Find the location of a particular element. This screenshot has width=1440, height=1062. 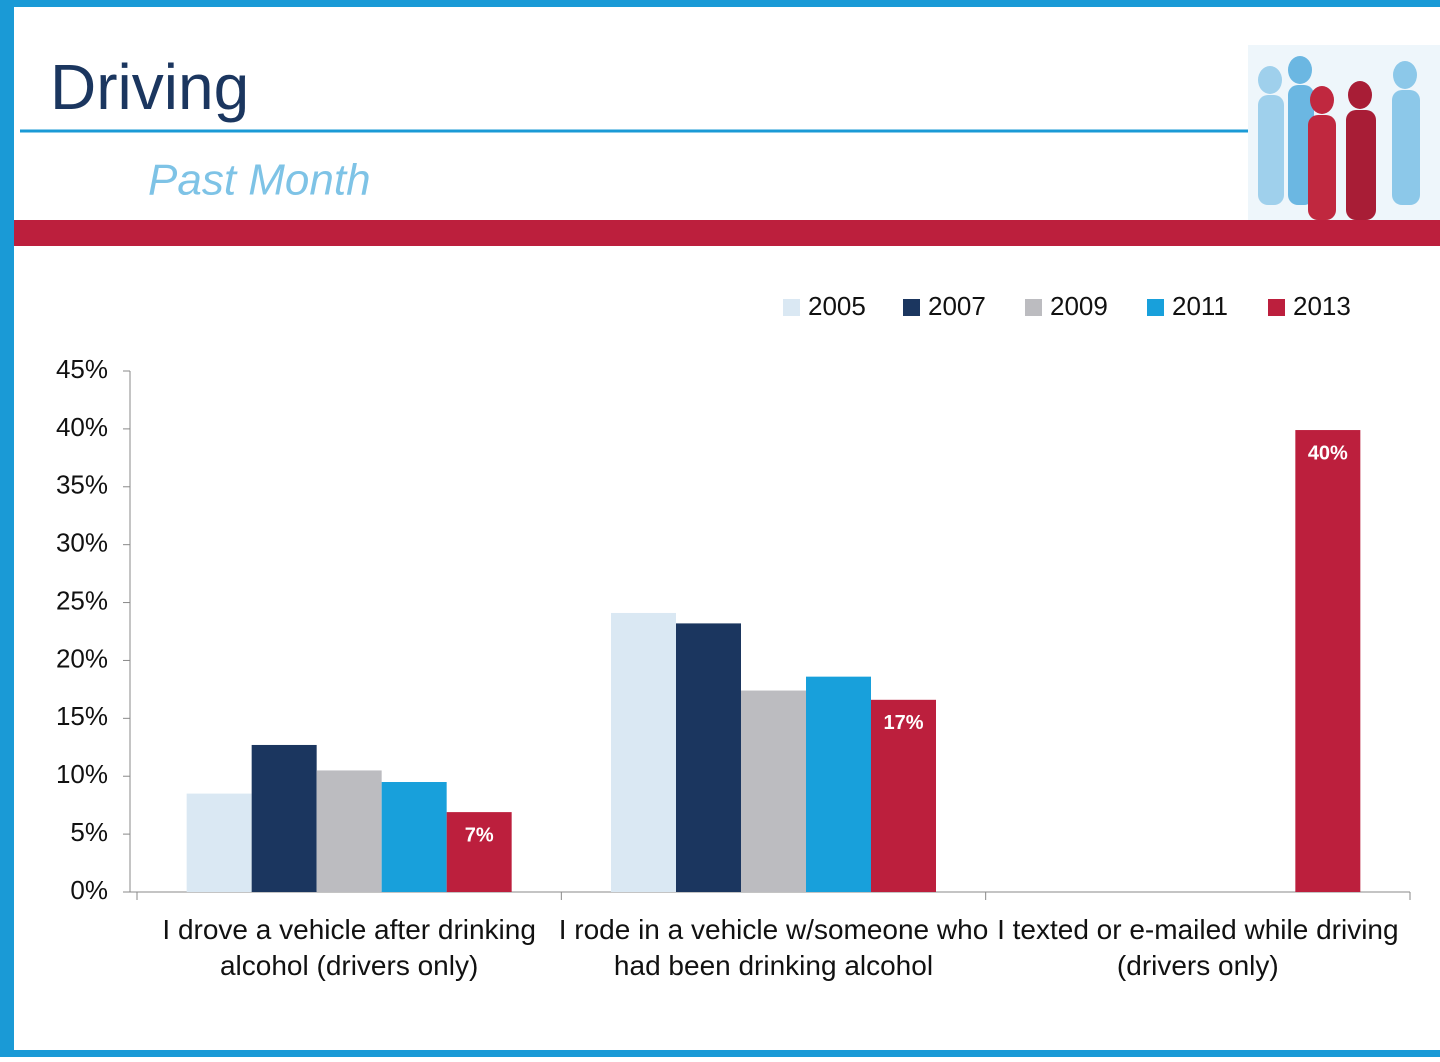

value-label: 17% is located at coordinates (903, 723).